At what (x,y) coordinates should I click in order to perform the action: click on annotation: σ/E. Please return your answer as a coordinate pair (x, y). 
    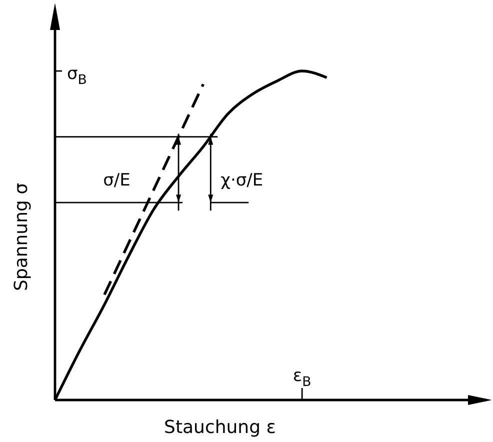
    Looking at the image, I should click on (116, 180).